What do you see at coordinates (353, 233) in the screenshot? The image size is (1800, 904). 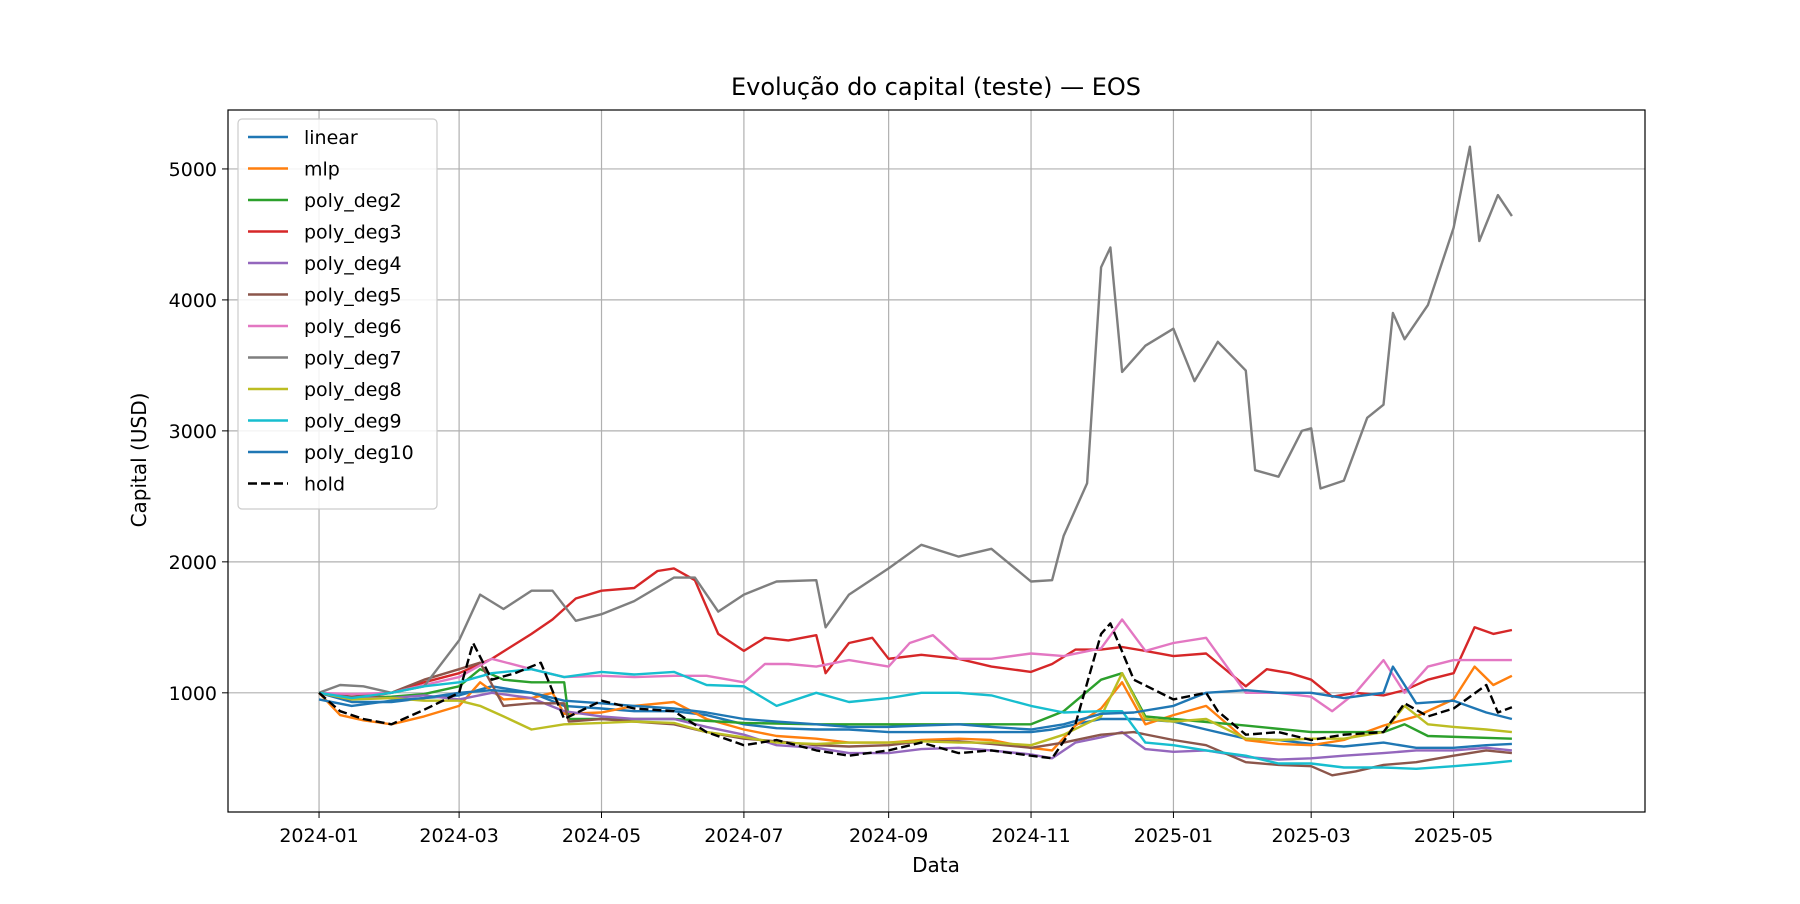 I see `legend-label: poly_deg3` at bounding box center [353, 233].